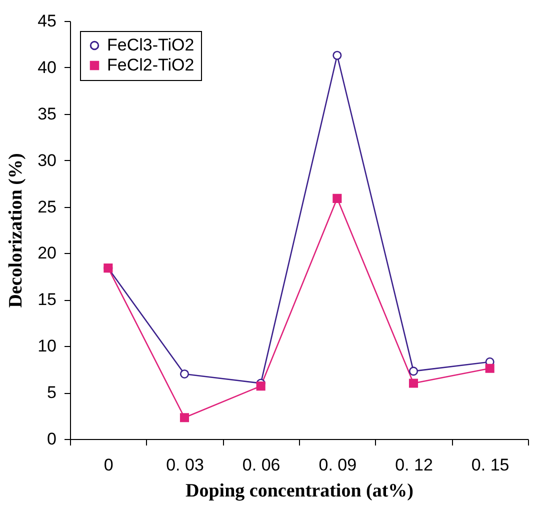 The height and width of the screenshot is (511, 549). What do you see at coordinates (47, 206) in the screenshot?
I see `y-tick-label: 25` at bounding box center [47, 206].